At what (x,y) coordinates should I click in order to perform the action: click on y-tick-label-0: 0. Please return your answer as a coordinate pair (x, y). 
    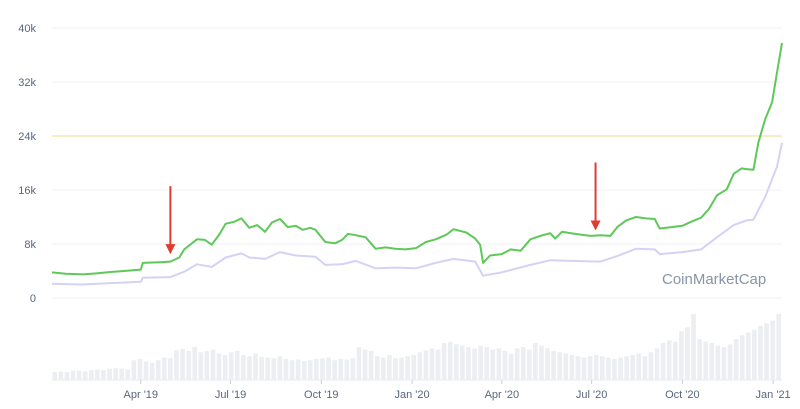
    Looking at the image, I should click on (33, 299).